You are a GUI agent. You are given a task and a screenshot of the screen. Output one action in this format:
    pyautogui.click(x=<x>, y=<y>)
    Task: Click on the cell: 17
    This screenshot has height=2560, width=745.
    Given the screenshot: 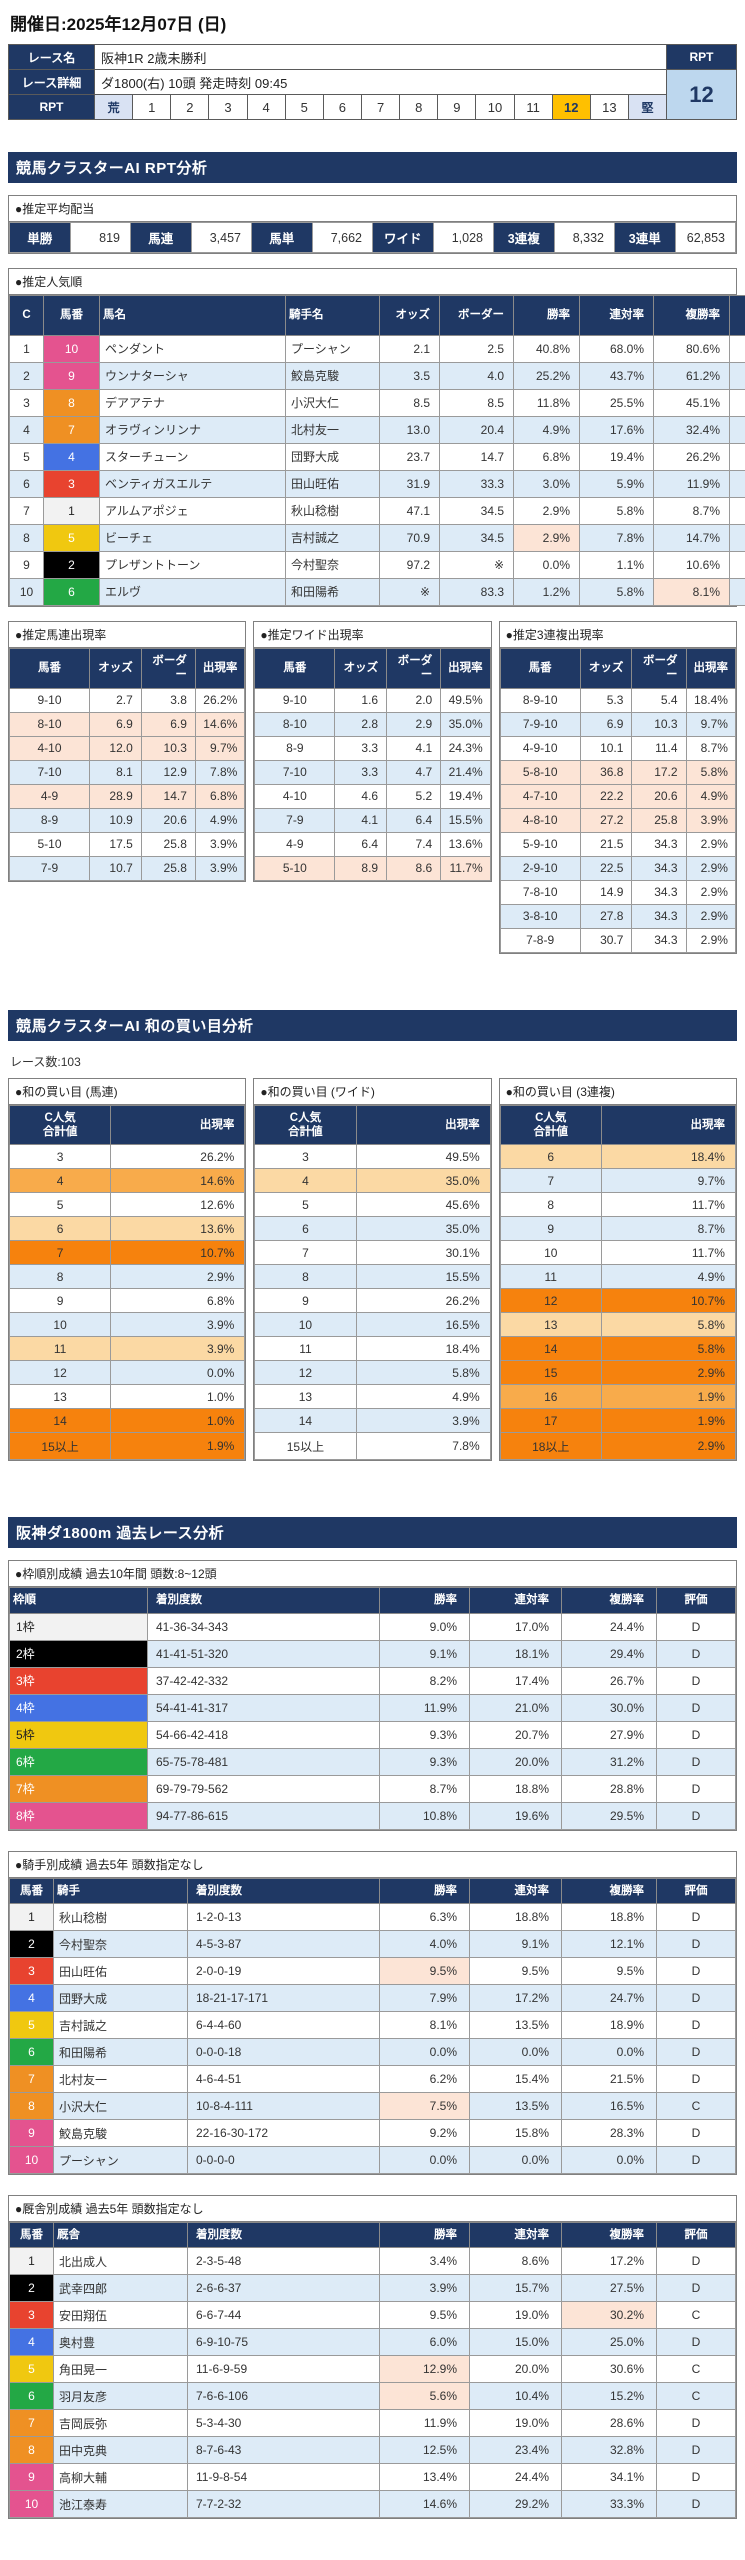 What is the action you would take?
    pyautogui.click(x=550, y=1421)
    